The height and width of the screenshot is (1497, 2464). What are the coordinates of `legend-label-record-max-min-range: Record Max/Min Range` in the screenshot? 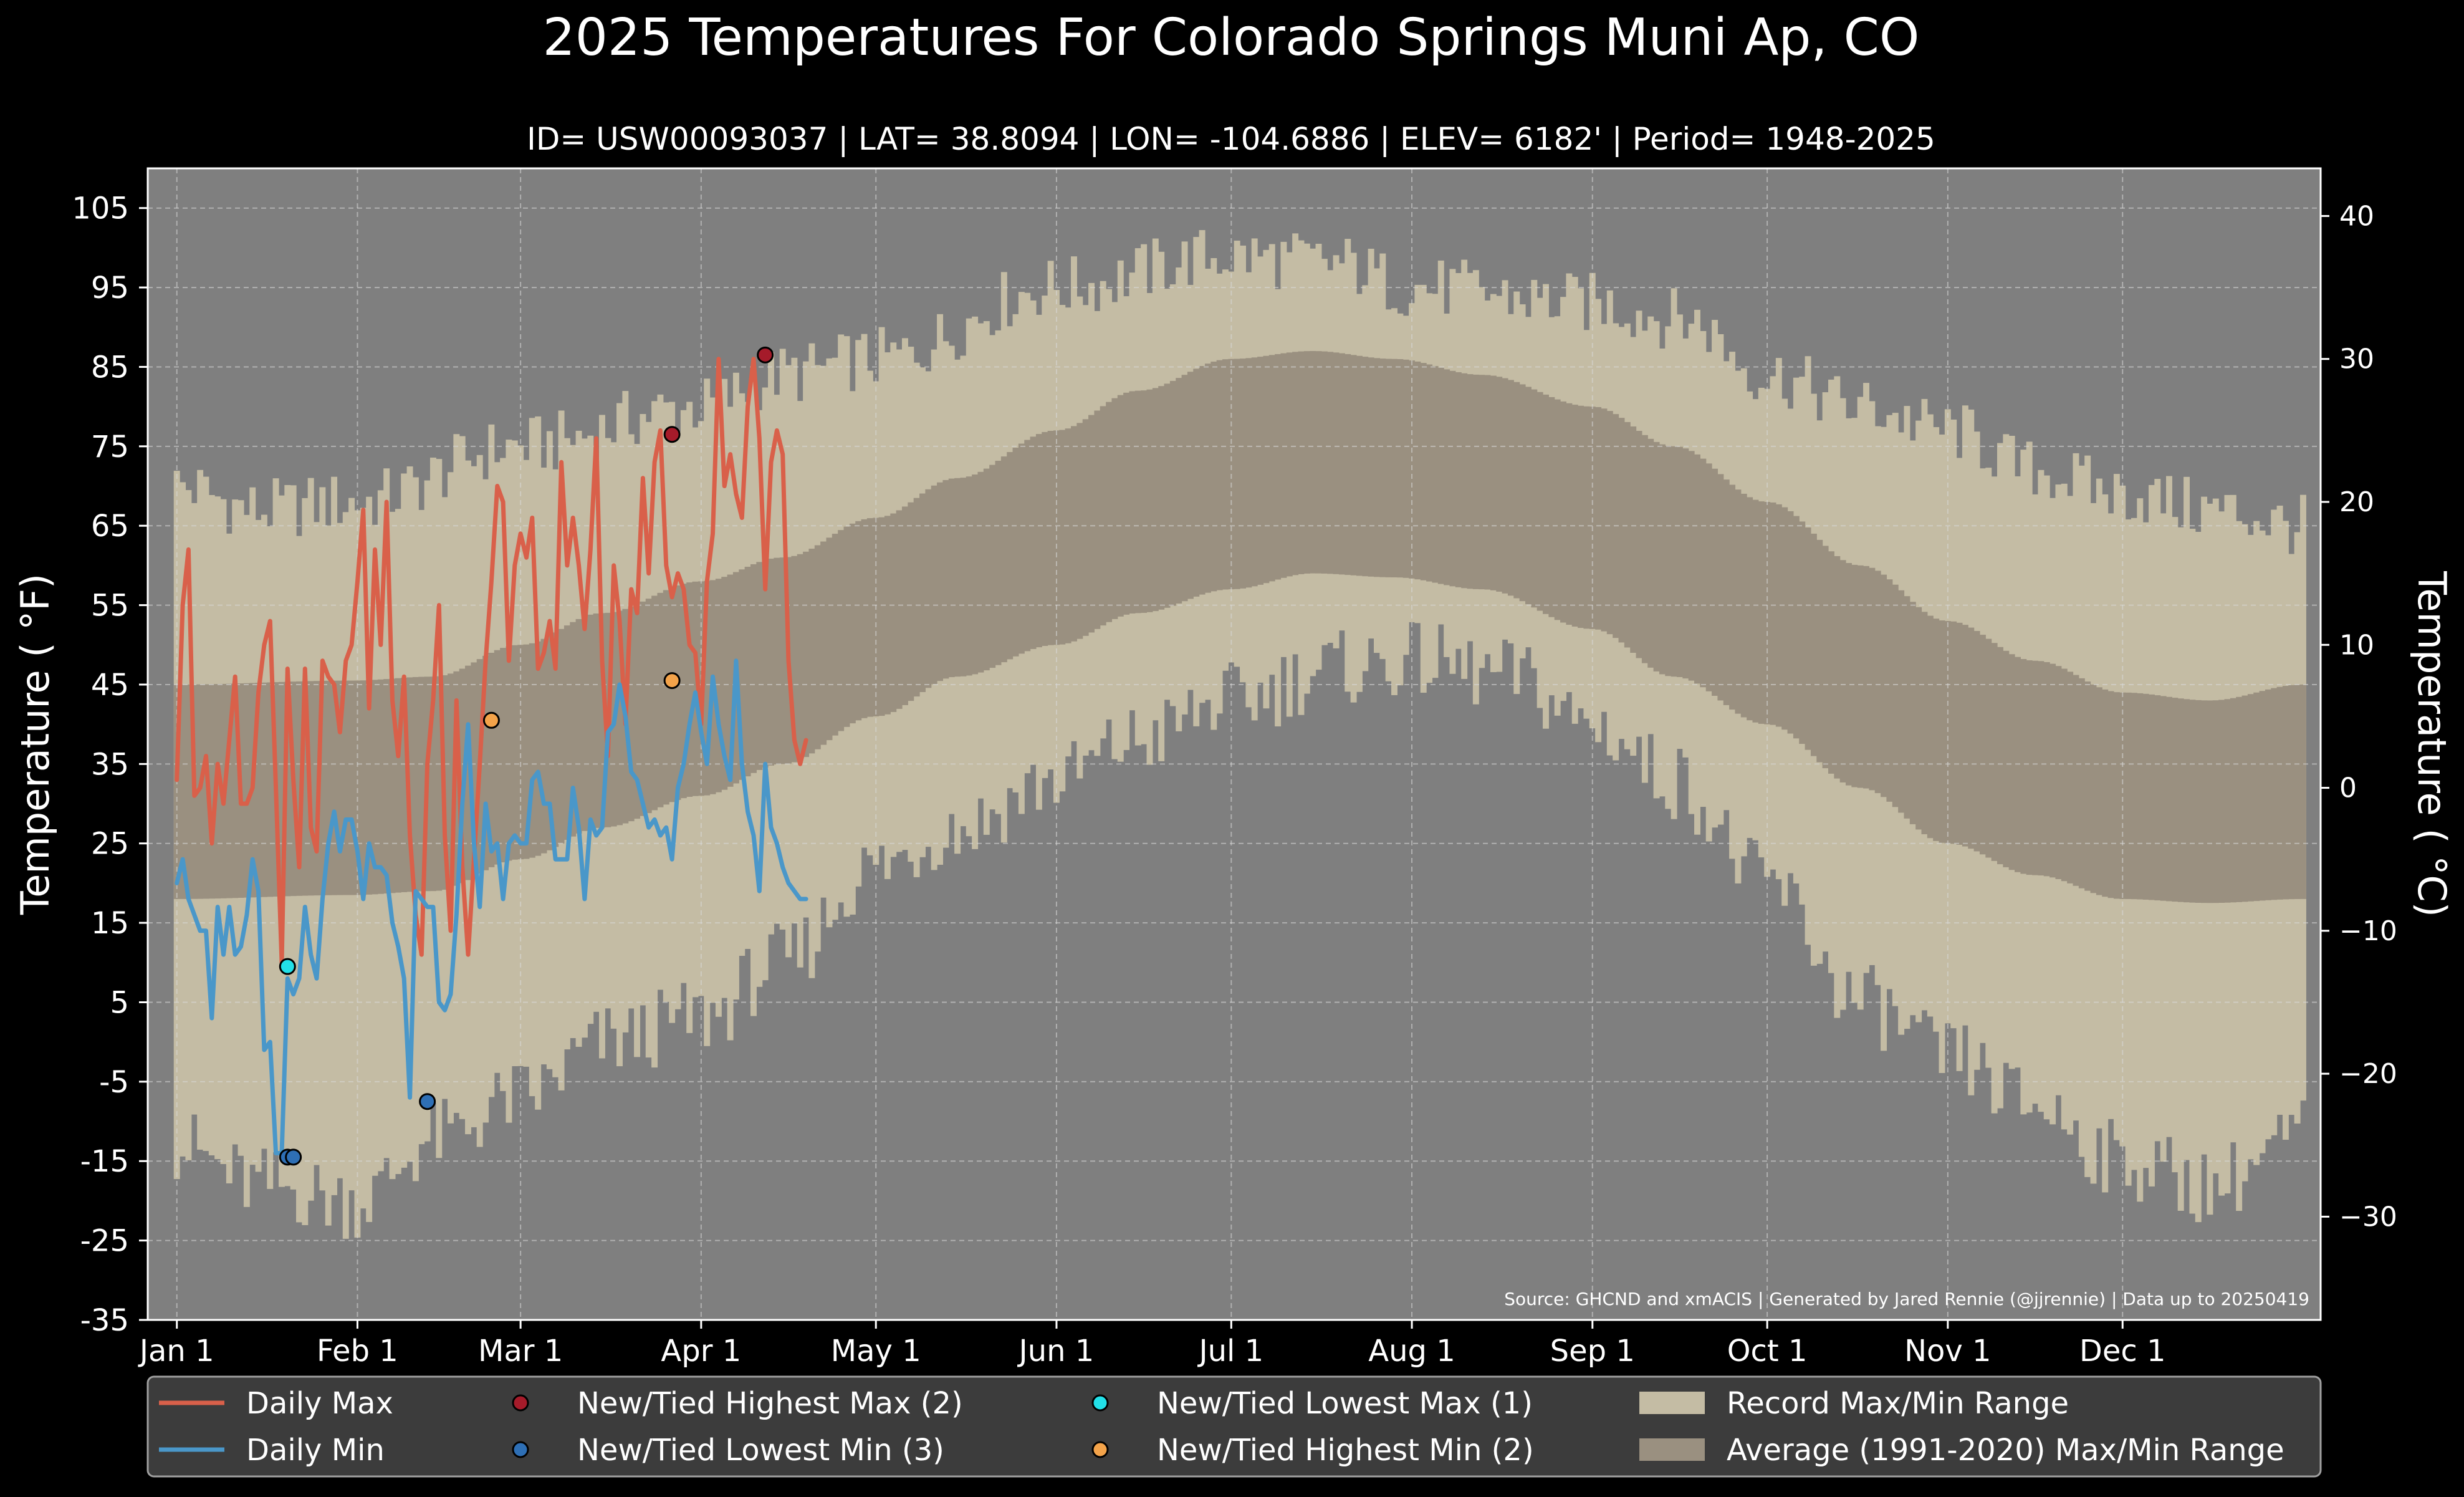 It's located at (1898, 1403).